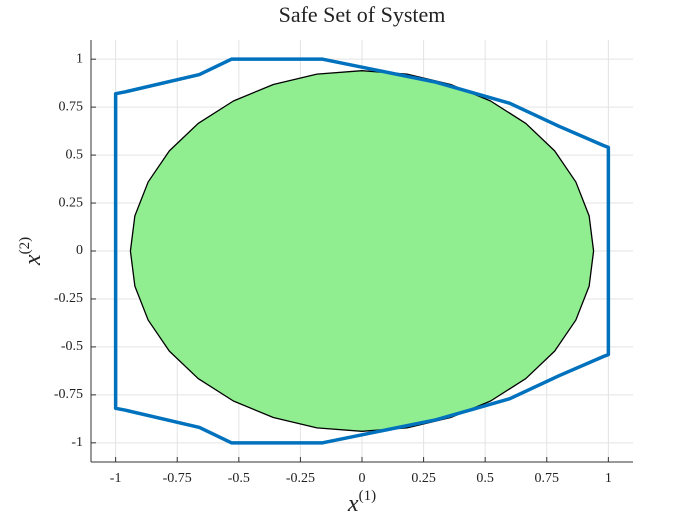 This screenshot has height=530, width=700. I want to click on y-axis-label-base: x, so click(33, 260).